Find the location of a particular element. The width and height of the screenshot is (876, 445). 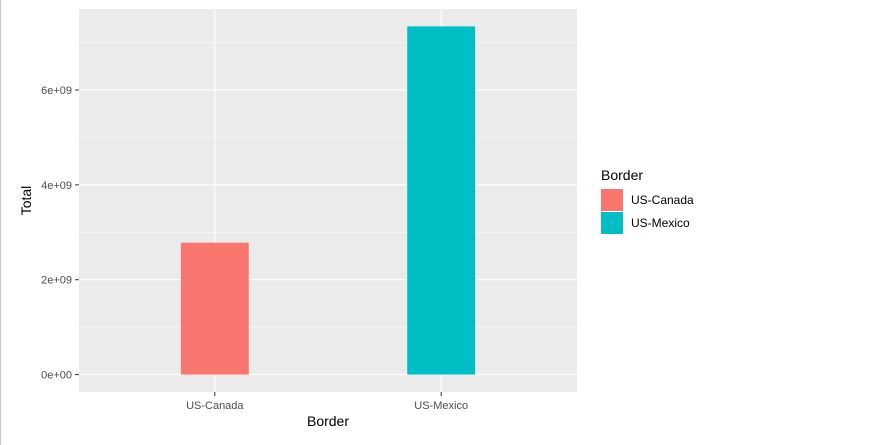

legend-label: US-Canada is located at coordinates (662, 200).